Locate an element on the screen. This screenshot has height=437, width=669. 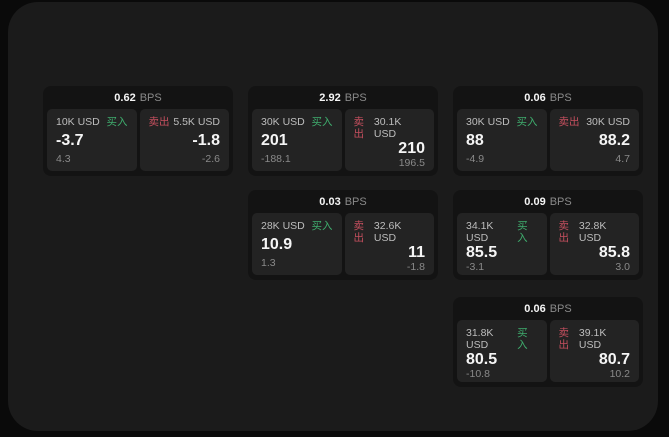
sell-tile: 卖出 30K USD 88.2 4.7 is located at coordinates (594, 140).